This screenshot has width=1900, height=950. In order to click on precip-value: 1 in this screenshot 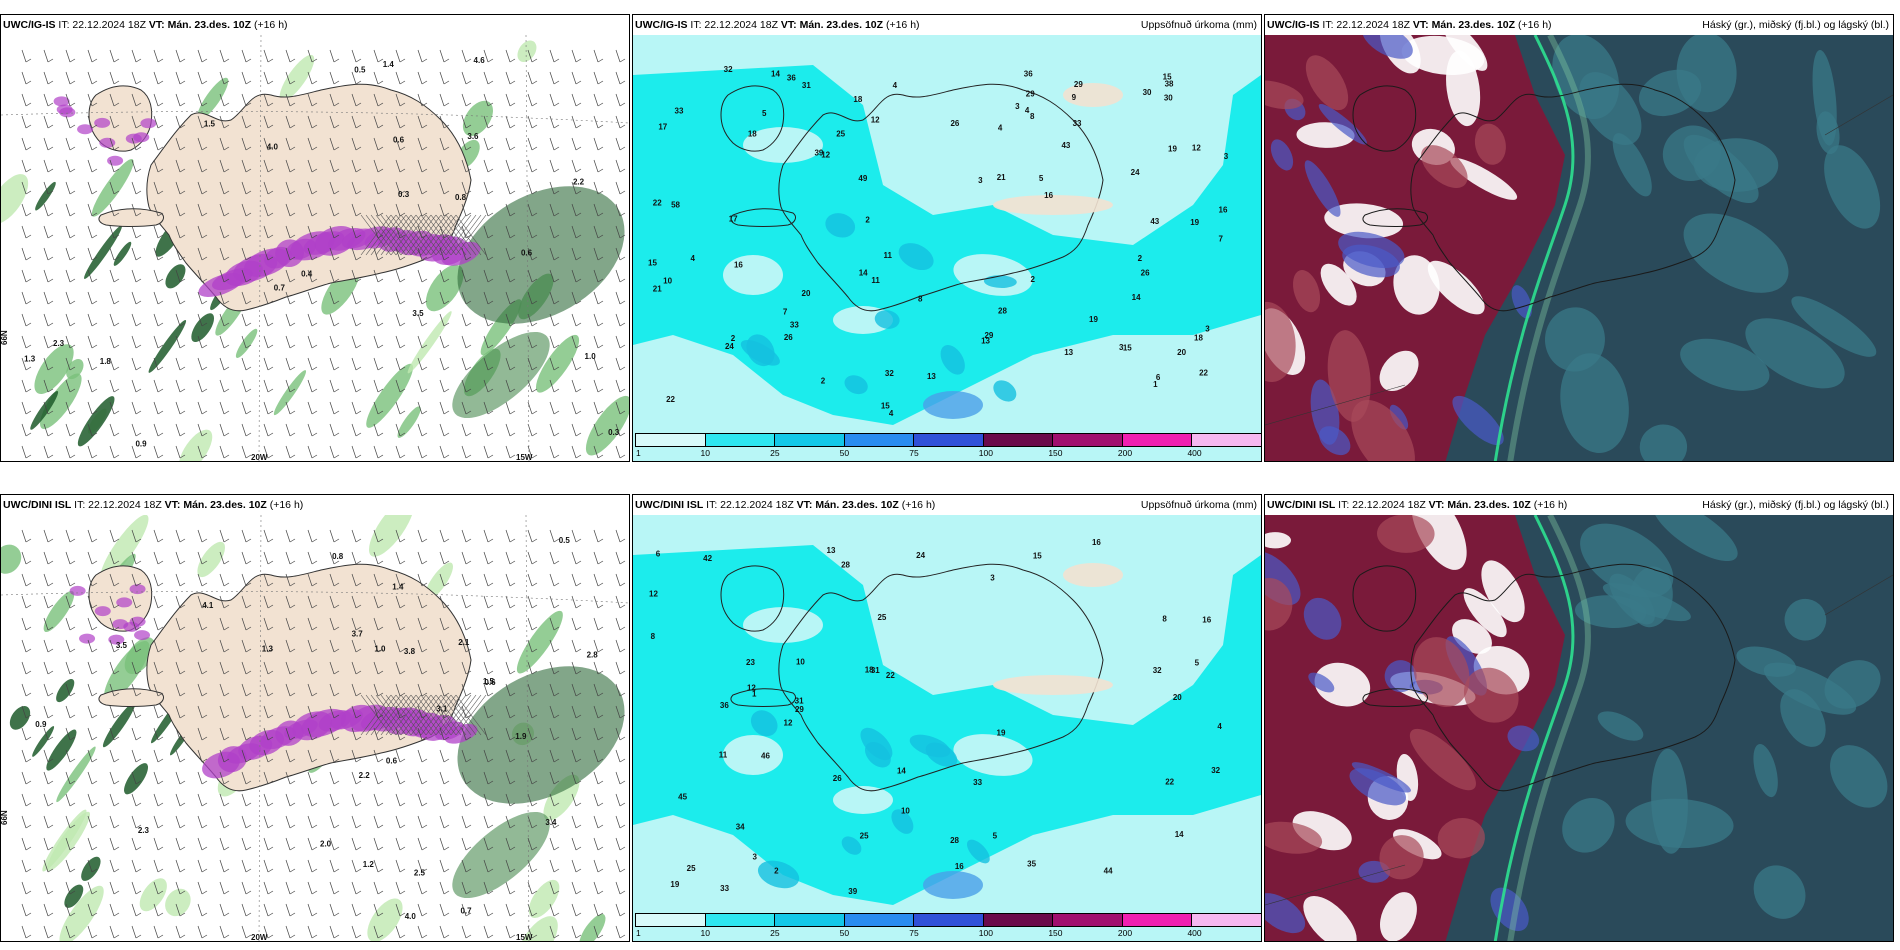, I will do `click(754, 693)`.